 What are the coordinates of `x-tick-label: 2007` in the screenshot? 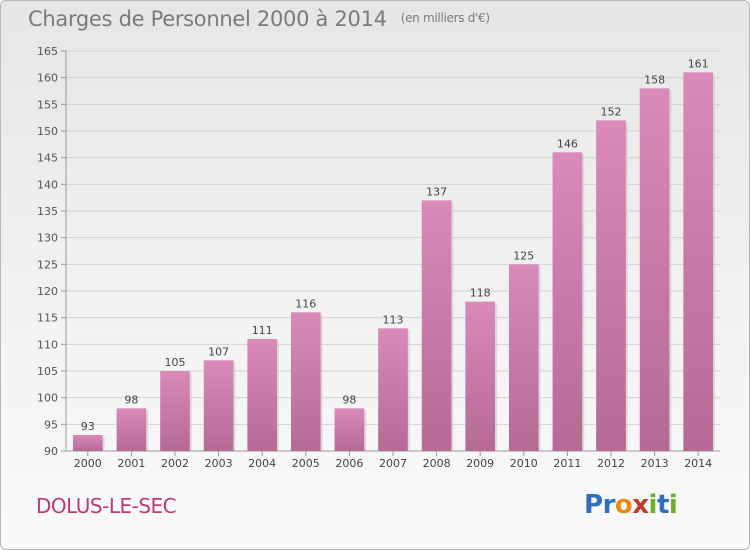 It's located at (393, 463).